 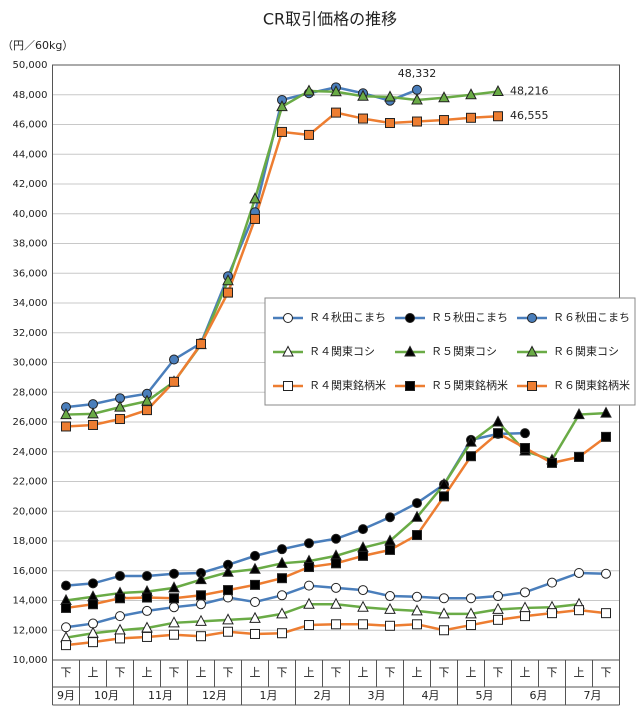 What do you see at coordinates (431, 695) in the screenshot?
I see `month-label: 4月` at bounding box center [431, 695].